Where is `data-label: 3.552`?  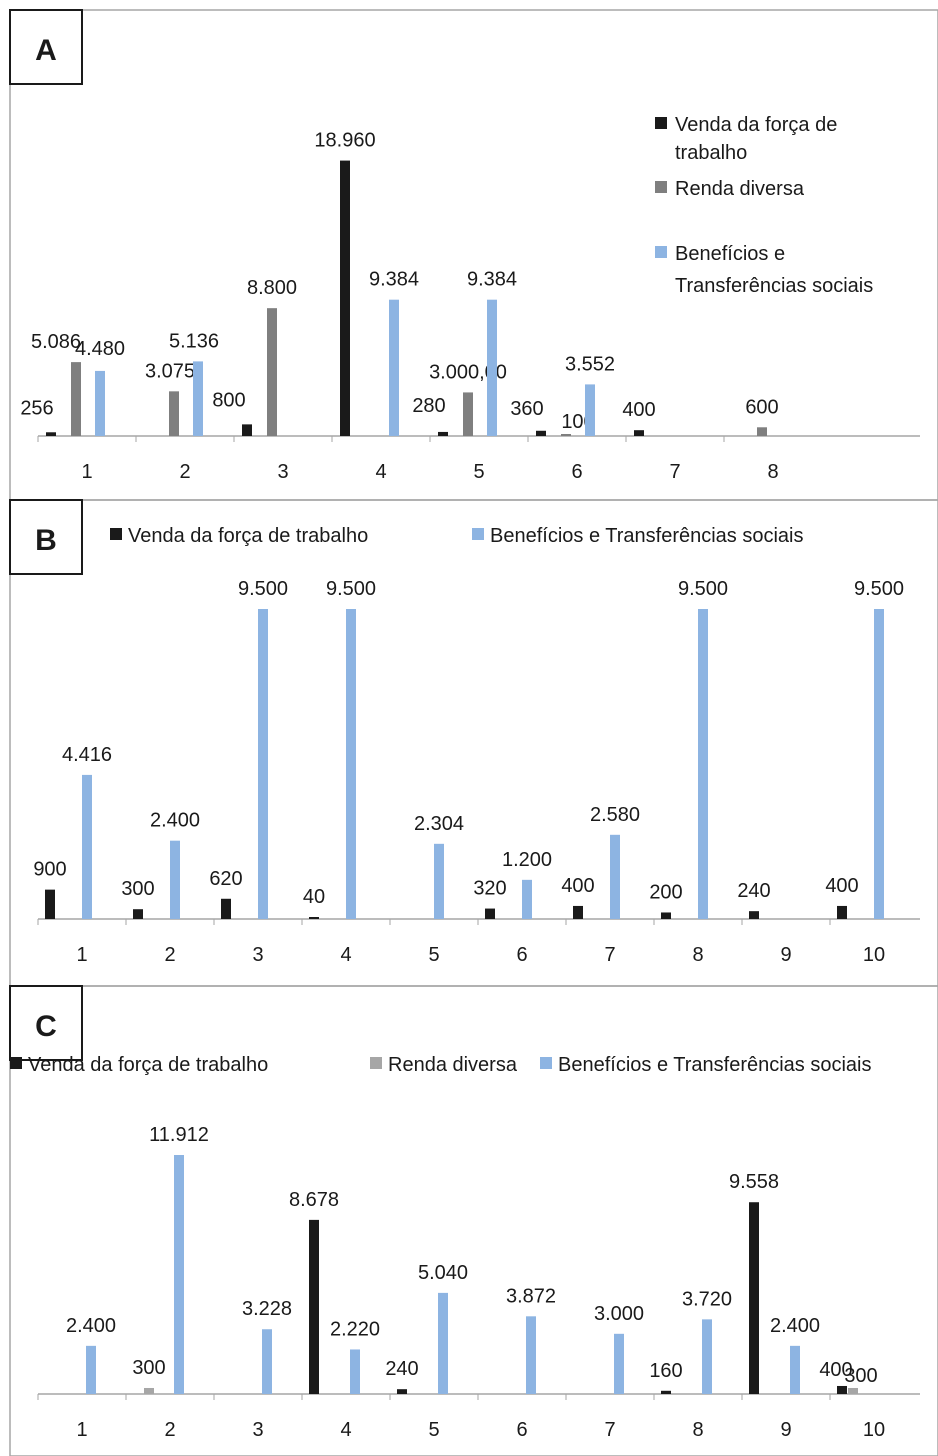
data-label: 3.552 is located at coordinates (590, 364).